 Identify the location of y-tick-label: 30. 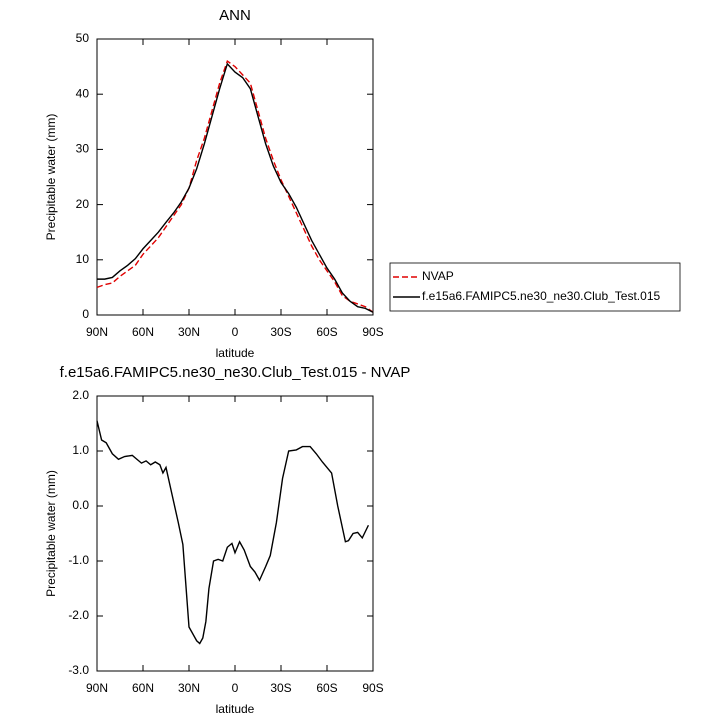
(83, 149).